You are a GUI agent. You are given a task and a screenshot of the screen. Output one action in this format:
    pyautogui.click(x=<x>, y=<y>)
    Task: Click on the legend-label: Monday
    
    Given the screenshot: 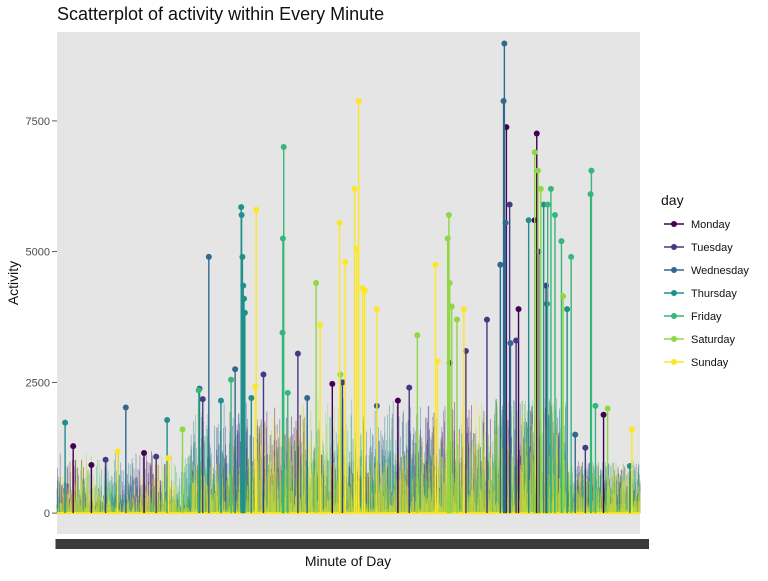 What is the action you would take?
    pyautogui.click(x=711, y=225)
    